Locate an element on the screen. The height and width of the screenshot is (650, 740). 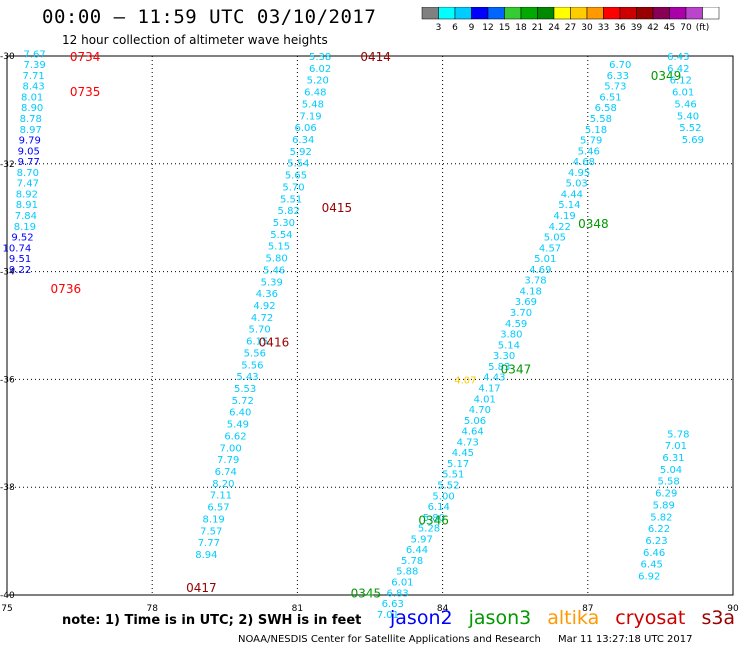
x-tick-label: 78 is located at coordinates (152, 609).